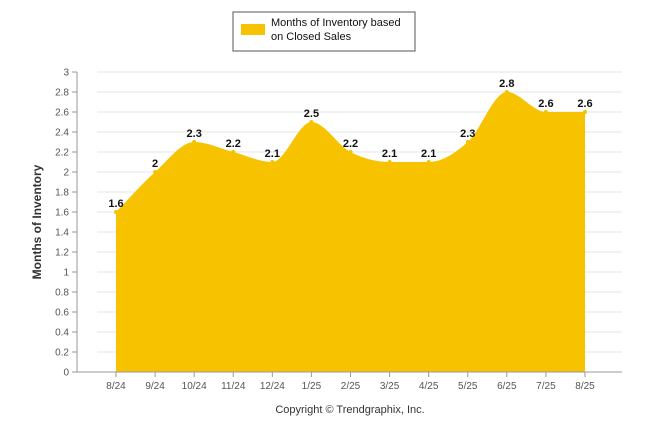 Image resolution: width=646 pixels, height=434 pixels. I want to click on y-tick-label: 2, so click(66, 173).